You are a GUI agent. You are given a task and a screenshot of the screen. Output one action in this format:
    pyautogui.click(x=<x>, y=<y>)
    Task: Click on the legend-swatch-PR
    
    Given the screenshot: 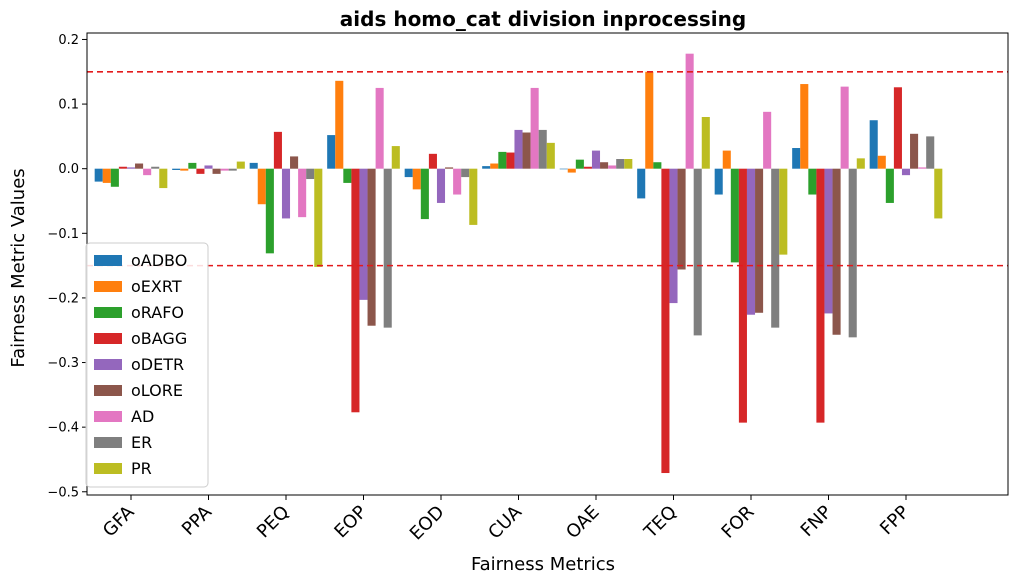 What is the action you would take?
    pyautogui.click(x=108, y=468)
    